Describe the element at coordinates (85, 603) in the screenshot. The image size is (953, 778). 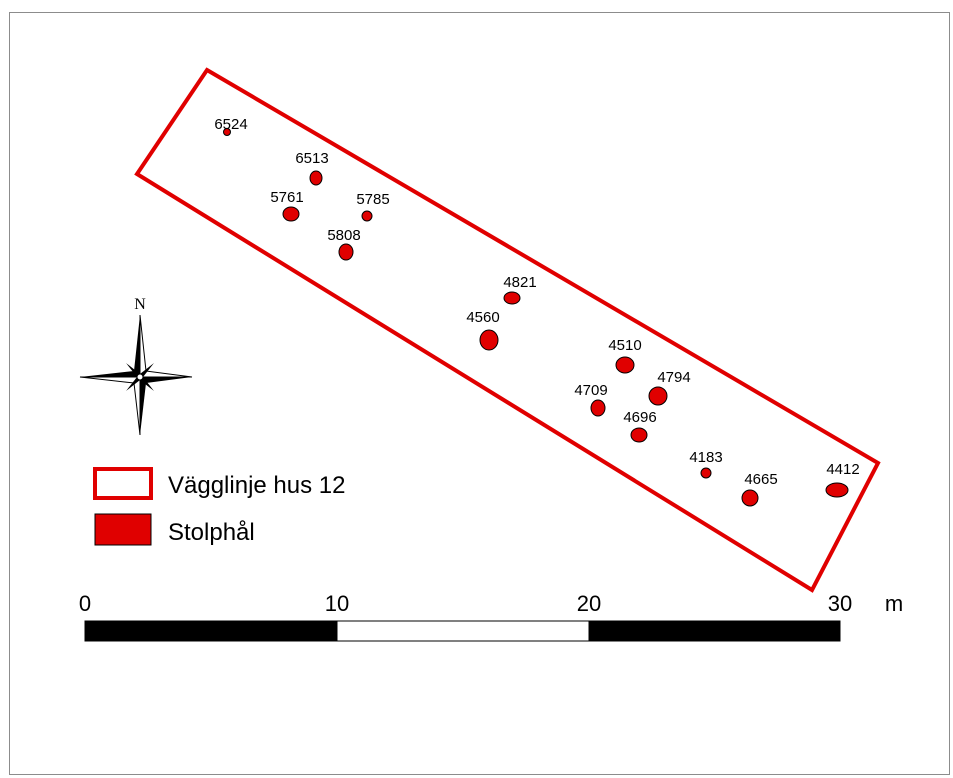
I see `scale-tick-0: 0` at that location.